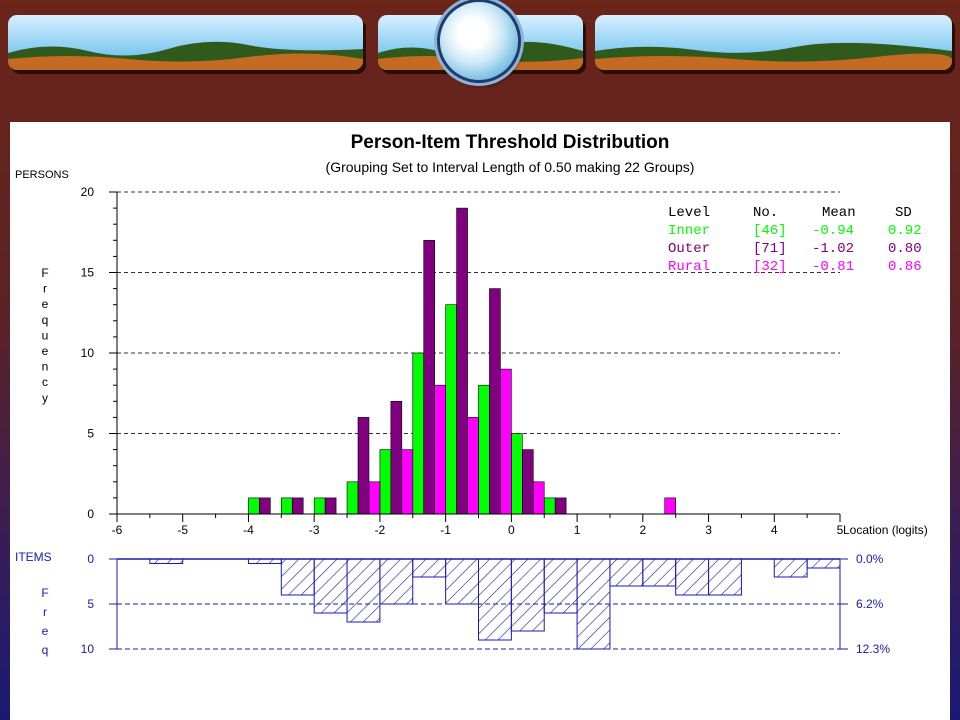 The height and width of the screenshot is (720, 960). I want to click on ylabel-letter-F: F, so click(44, 273).